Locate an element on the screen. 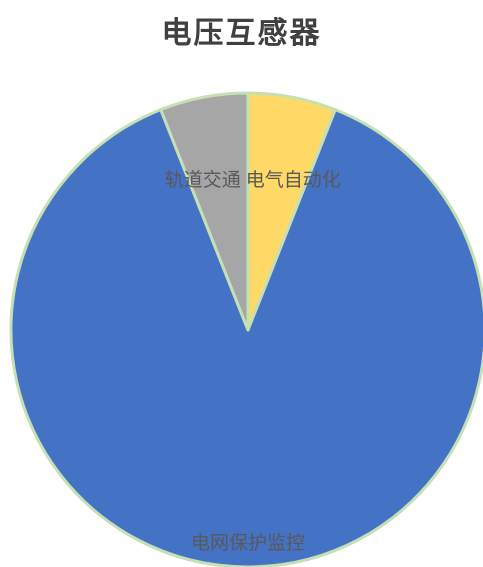 Image resolution: width=483 pixels, height=567 pixels. slice-label-1: 电气自动化 is located at coordinates (293, 180).